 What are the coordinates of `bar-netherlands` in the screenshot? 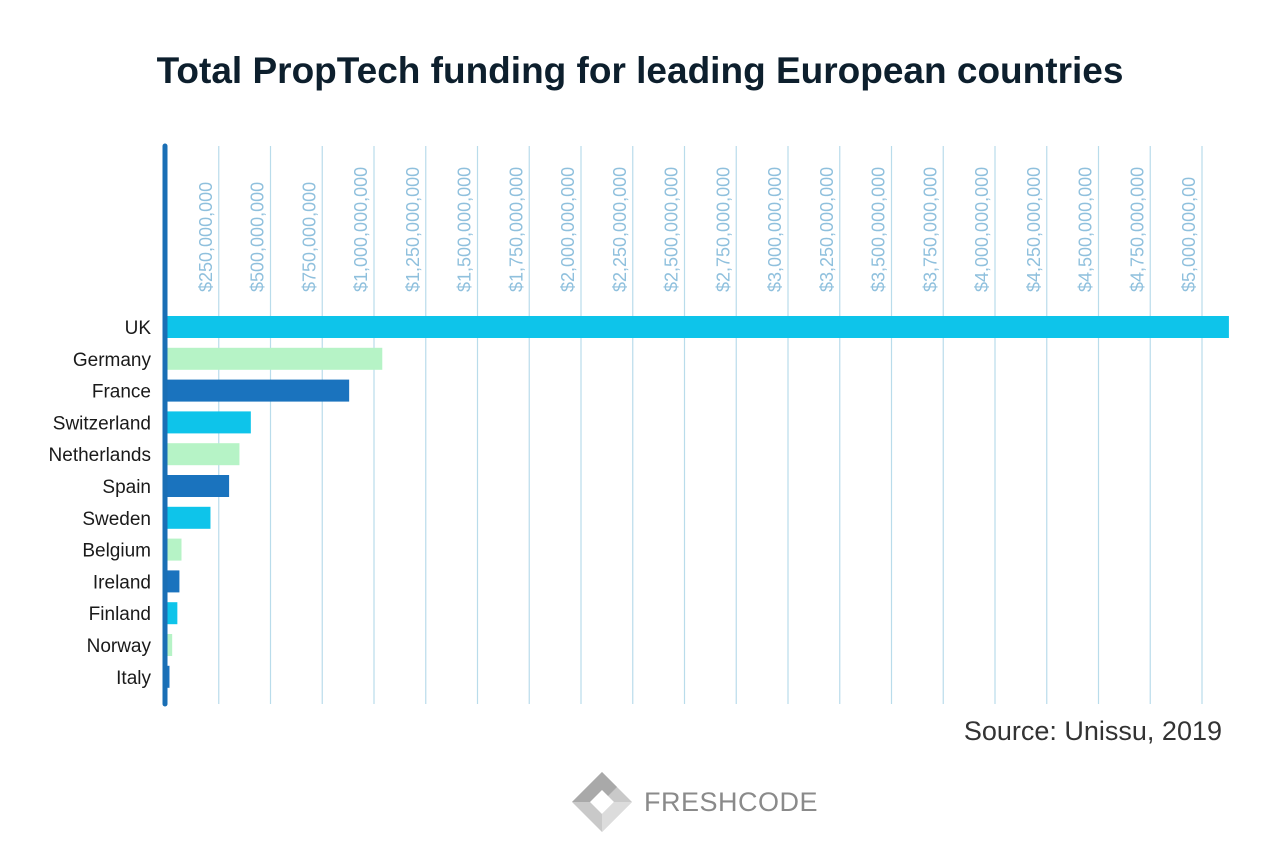 It's located at (203, 454).